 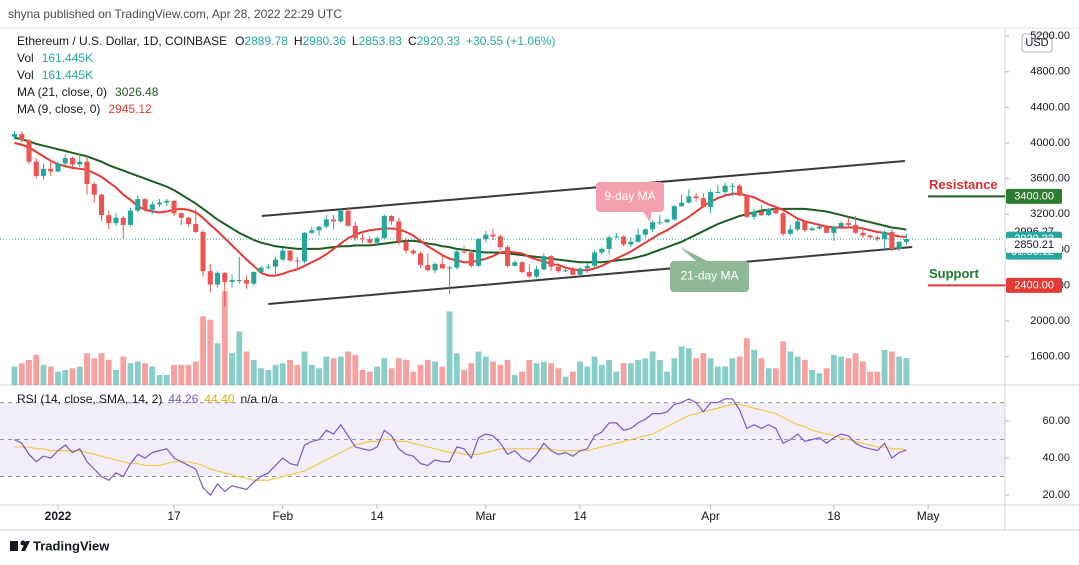 I want to click on logo-mark, so click(x=14, y=546).